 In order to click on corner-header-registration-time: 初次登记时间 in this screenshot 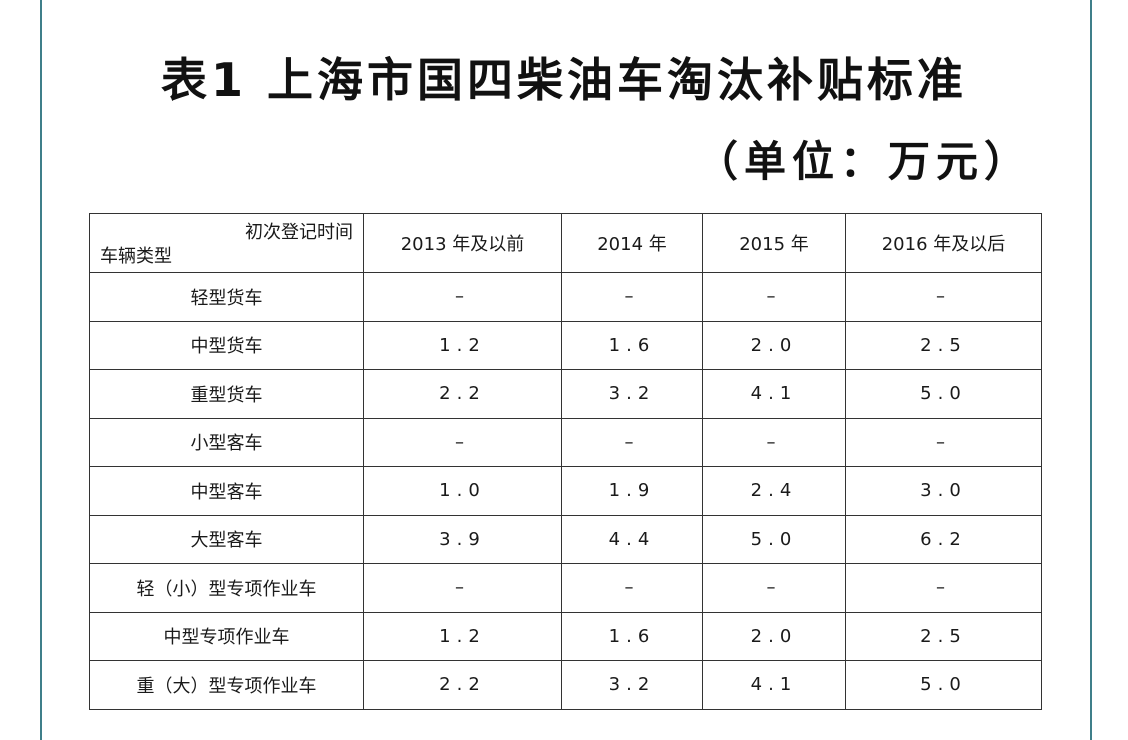, I will do `click(299, 232)`.